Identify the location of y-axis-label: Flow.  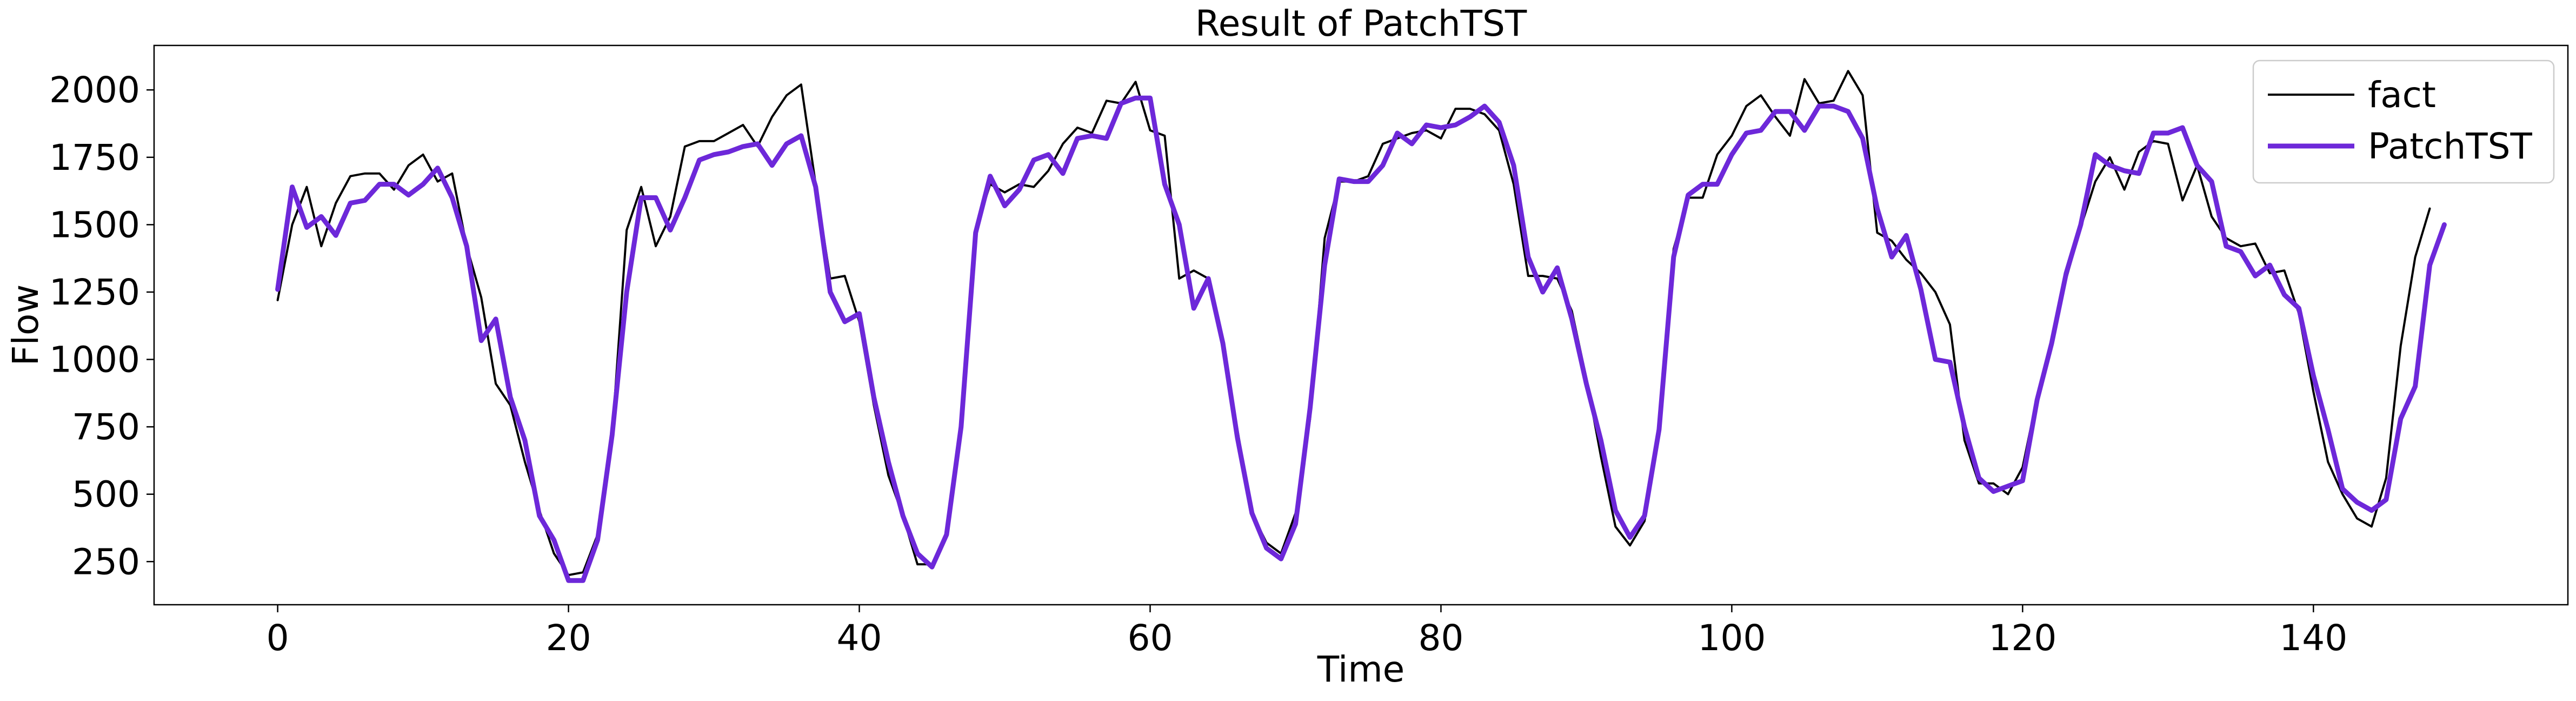
(25, 325).